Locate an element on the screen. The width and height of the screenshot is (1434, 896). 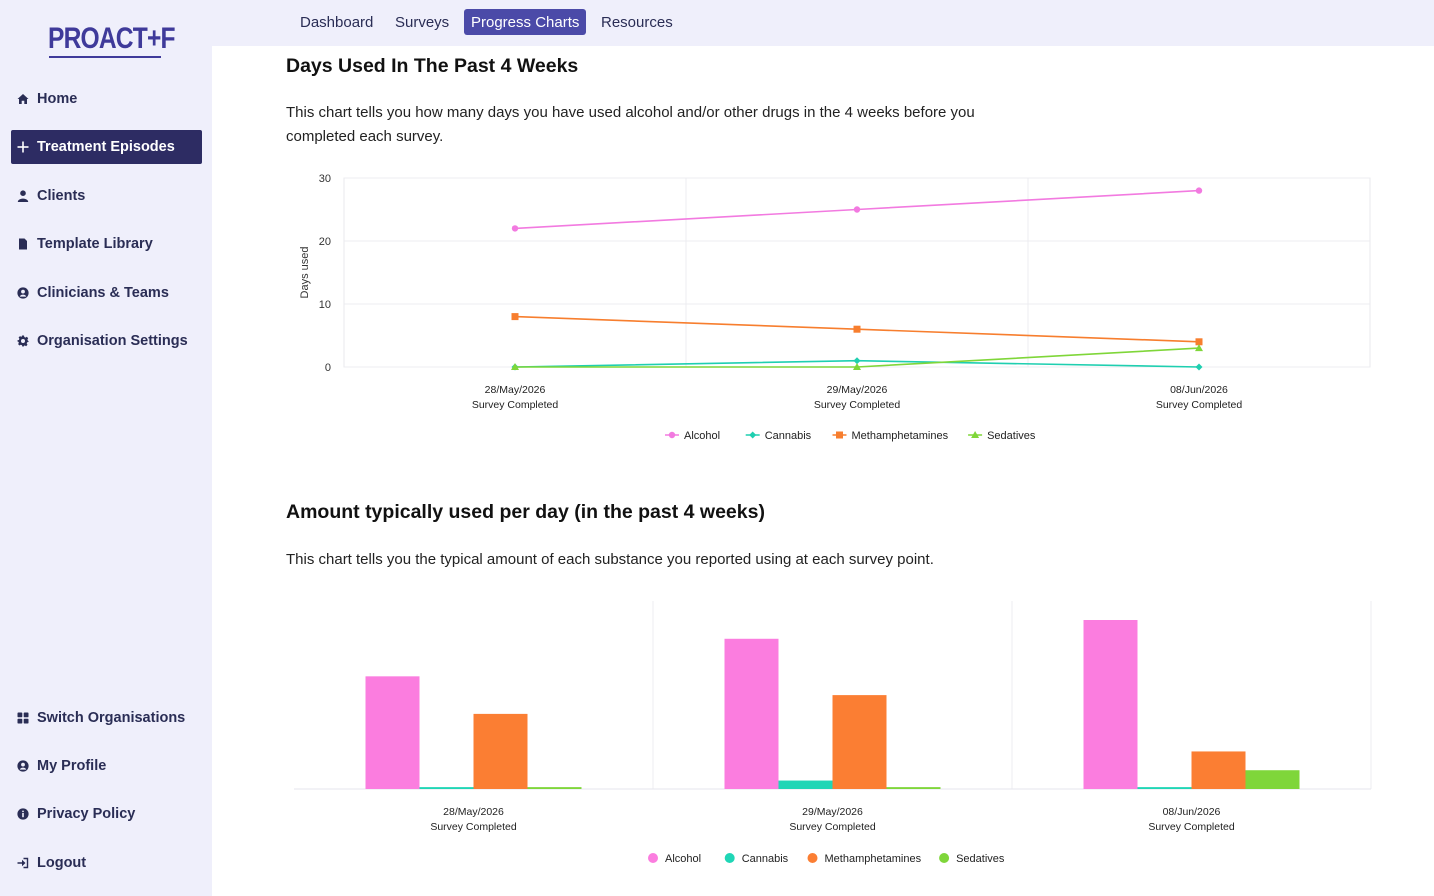
sidebar-item-label: Switch Organisations is located at coordinates (111, 718).